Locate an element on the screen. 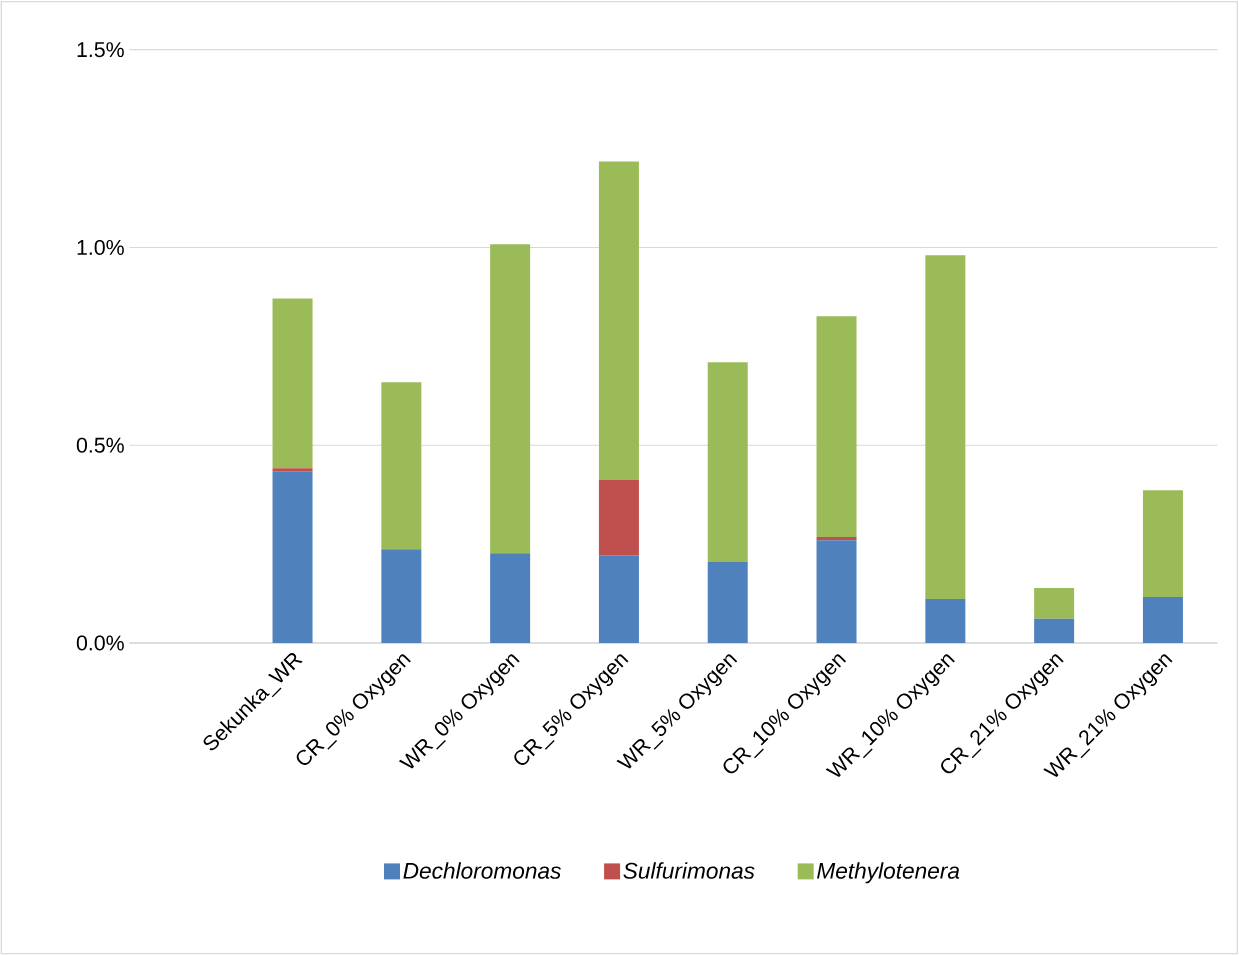 The width and height of the screenshot is (1239, 955). y-tick-label: 0.5% is located at coordinates (100, 445).